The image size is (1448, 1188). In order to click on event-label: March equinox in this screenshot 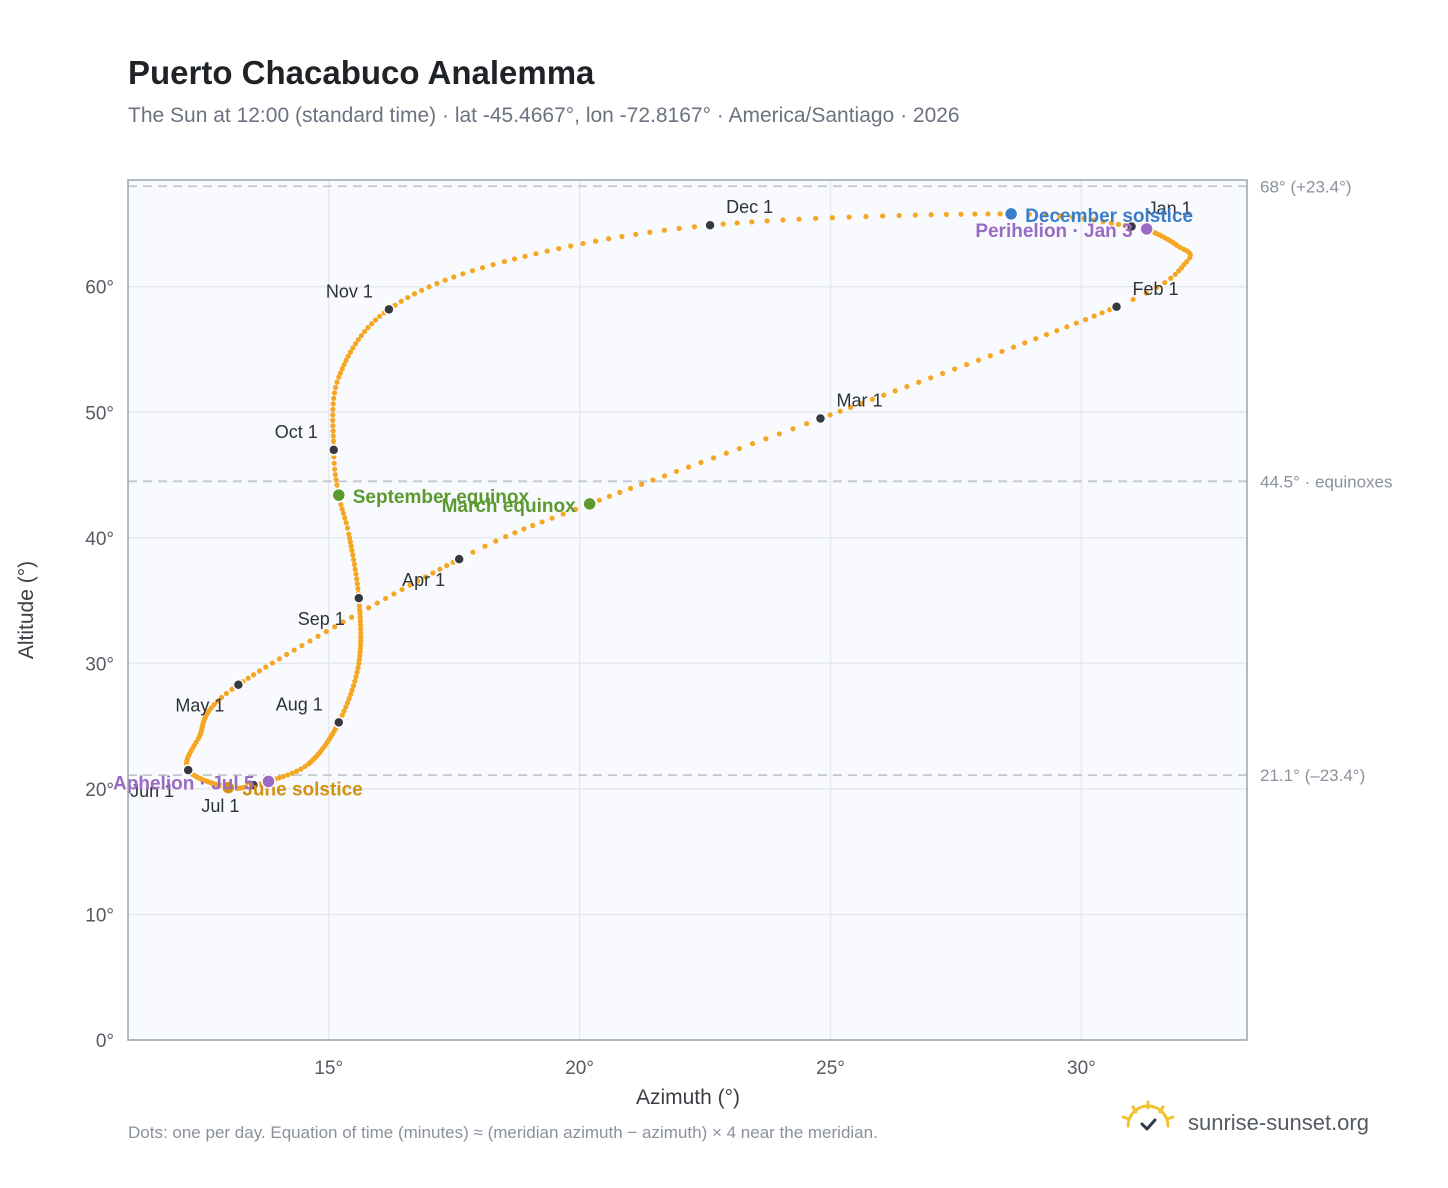, I will do `click(509, 506)`.